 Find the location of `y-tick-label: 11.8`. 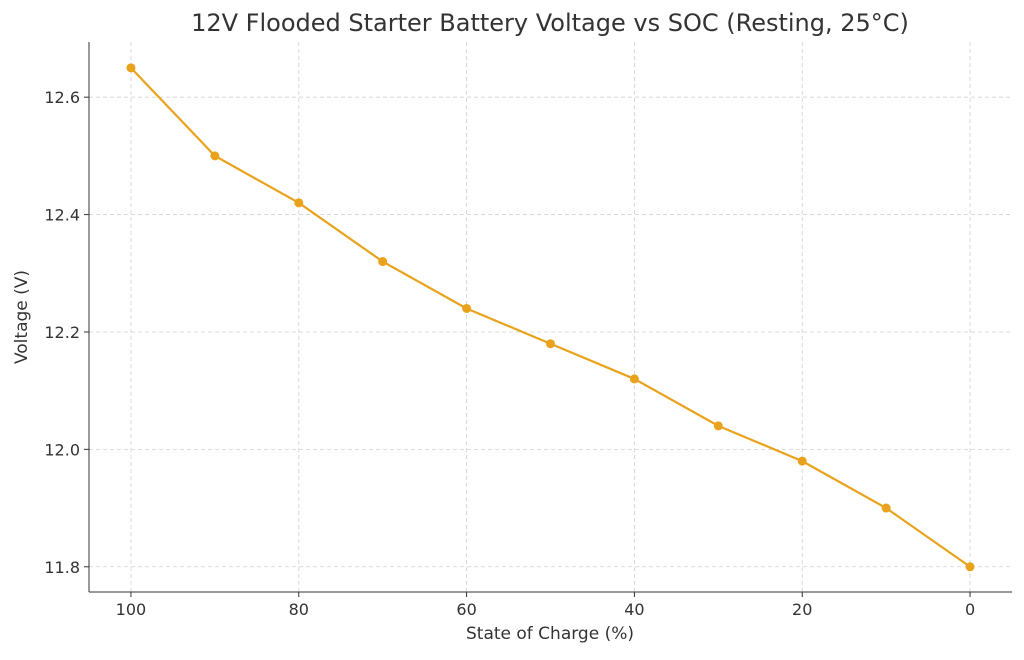

y-tick-label: 11.8 is located at coordinates (62, 567).